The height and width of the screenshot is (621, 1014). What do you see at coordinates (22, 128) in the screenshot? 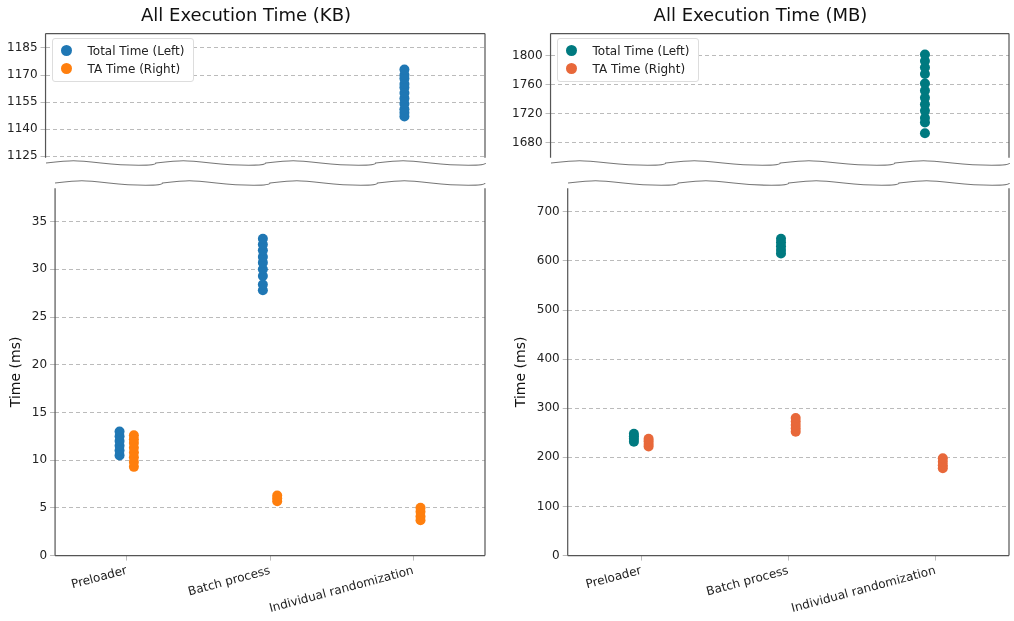
I see `y-tick-label: 1140` at bounding box center [22, 128].